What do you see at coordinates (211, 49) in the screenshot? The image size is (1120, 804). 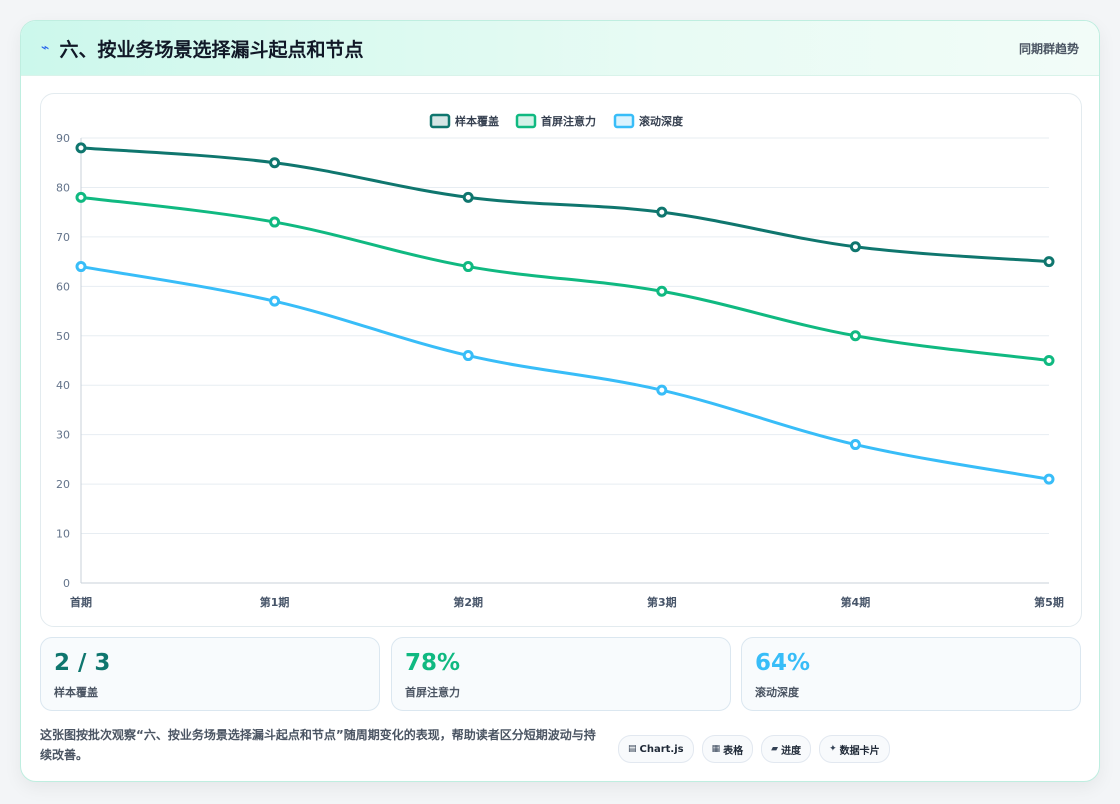 I see `page-title: 六、按业务场景选择漏斗起点和节点` at bounding box center [211, 49].